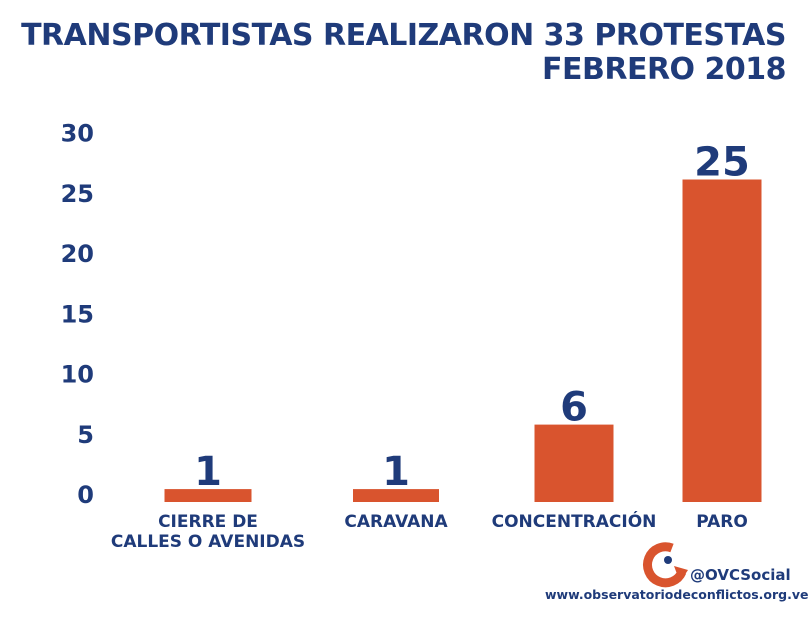 The width and height of the screenshot is (808, 625). I want to click on x-category-label: CARAVANA, so click(396, 522).